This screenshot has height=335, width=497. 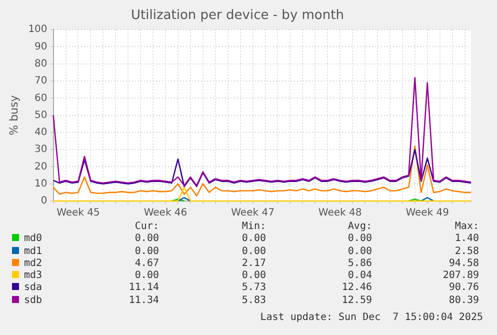 What do you see at coordinates (340, 213) in the screenshot?
I see `x-tick-label: Week 48` at bounding box center [340, 213].